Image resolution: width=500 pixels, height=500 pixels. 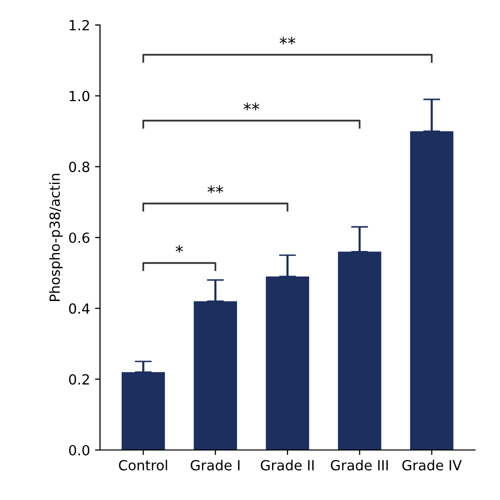 What do you see at coordinates (215, 465) in the screenshot?
I see `x-tick-label: Grade I` at bounding box center [215, 465].